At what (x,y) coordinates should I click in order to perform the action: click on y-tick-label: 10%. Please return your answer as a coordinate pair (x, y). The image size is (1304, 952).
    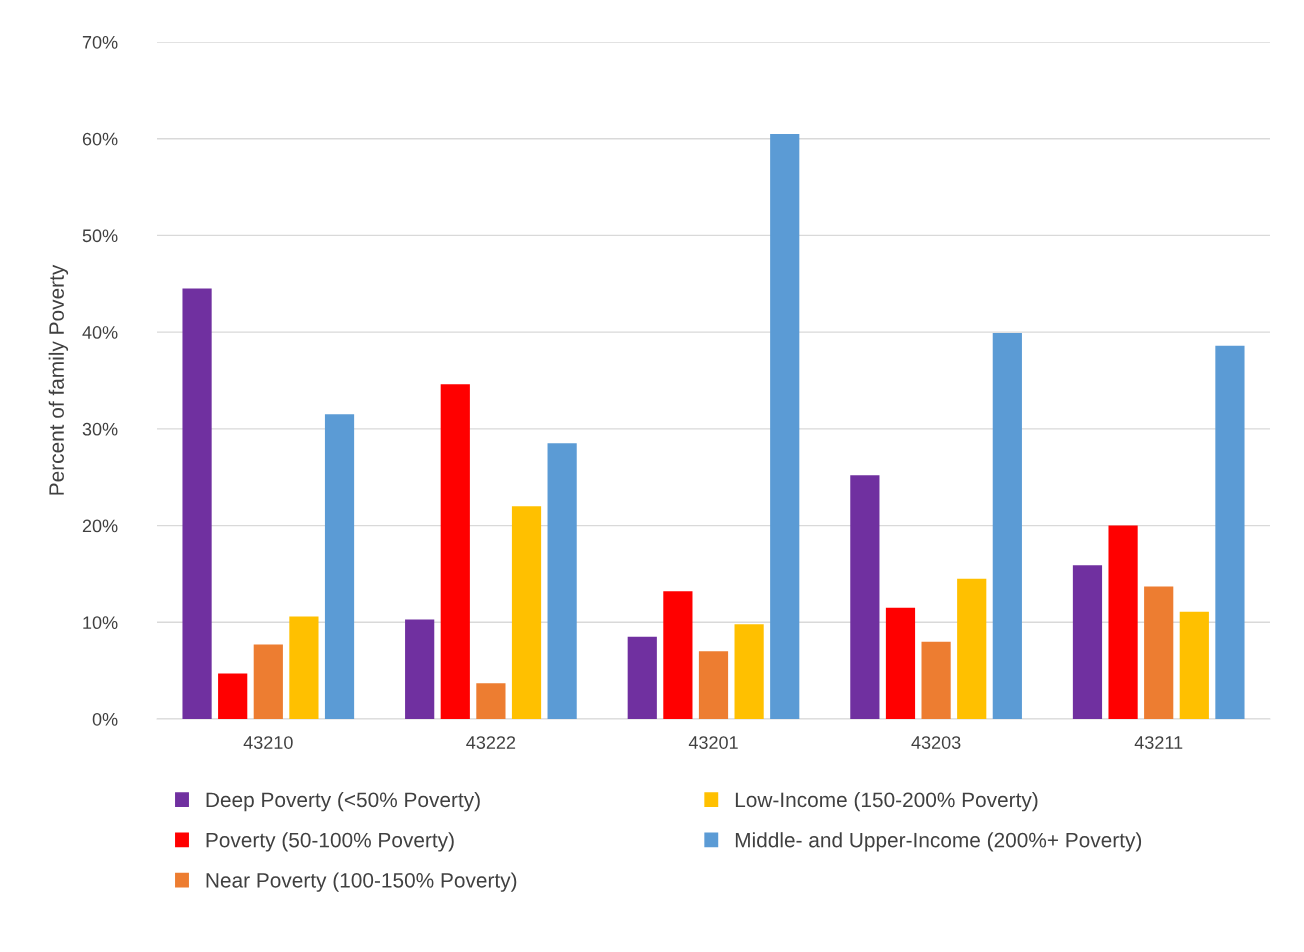
    Looking at the image, I should click on (100, 623).